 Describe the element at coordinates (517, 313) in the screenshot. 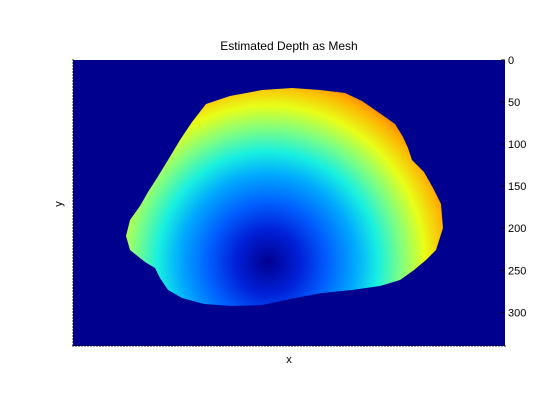

I see `y-tick-label: 300` at that location.